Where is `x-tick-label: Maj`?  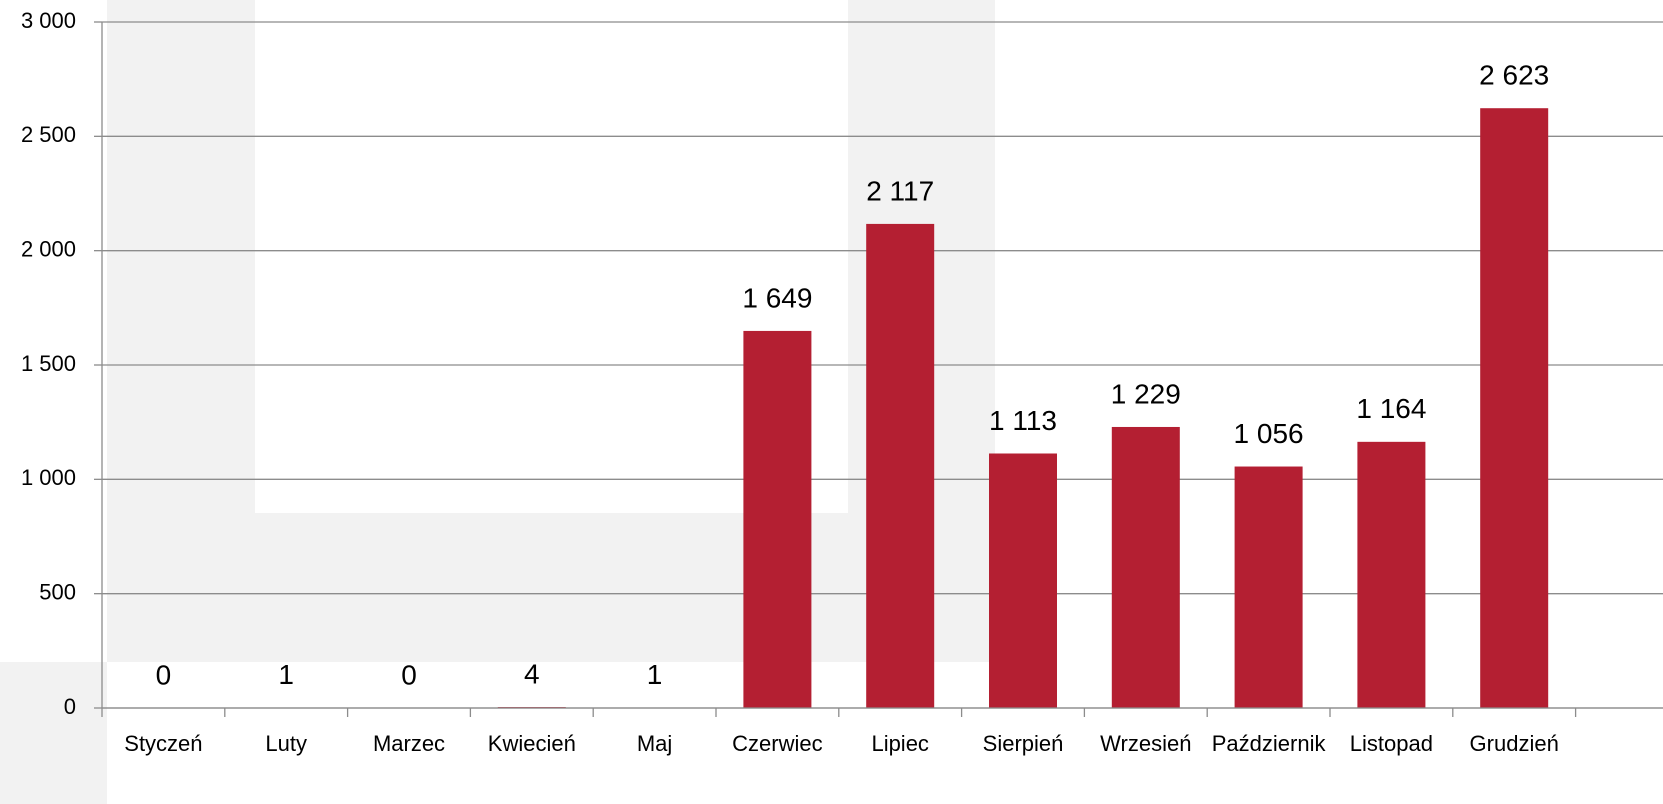 x-tick-label: Maj is located at coordinates (654, 743).